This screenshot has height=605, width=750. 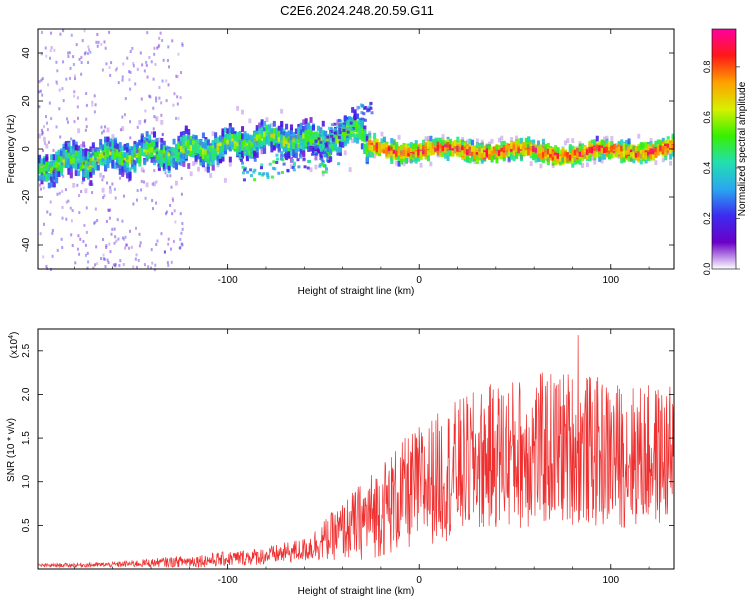 What do you see at coordinates (26, 196) in the screenshot?
I see `y-tick-label: -20` at bounding box center [26, 196].